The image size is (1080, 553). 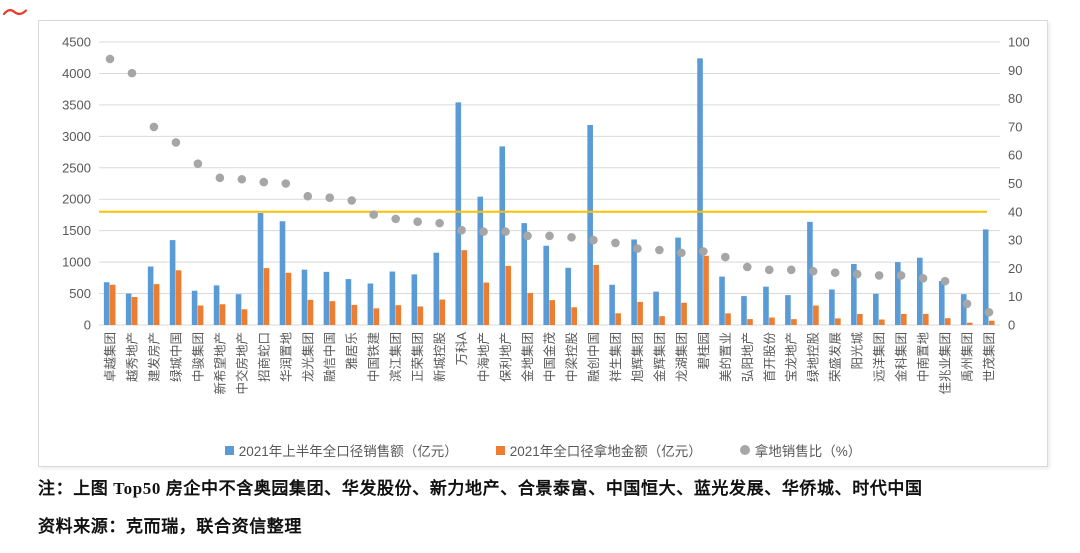 What do you see at coordinates (506, 357) in the screenshot?
I see `x-axis-label: 保利地产` at bounding box center [506, 357].